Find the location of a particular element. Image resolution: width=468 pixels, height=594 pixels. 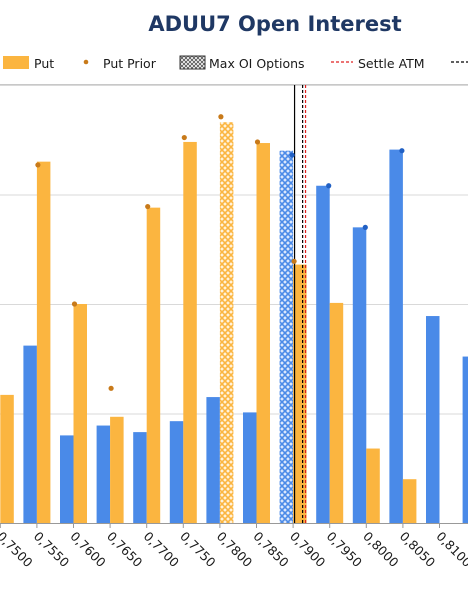

call-bar-0.7650 is located at coordinates (103, 474).